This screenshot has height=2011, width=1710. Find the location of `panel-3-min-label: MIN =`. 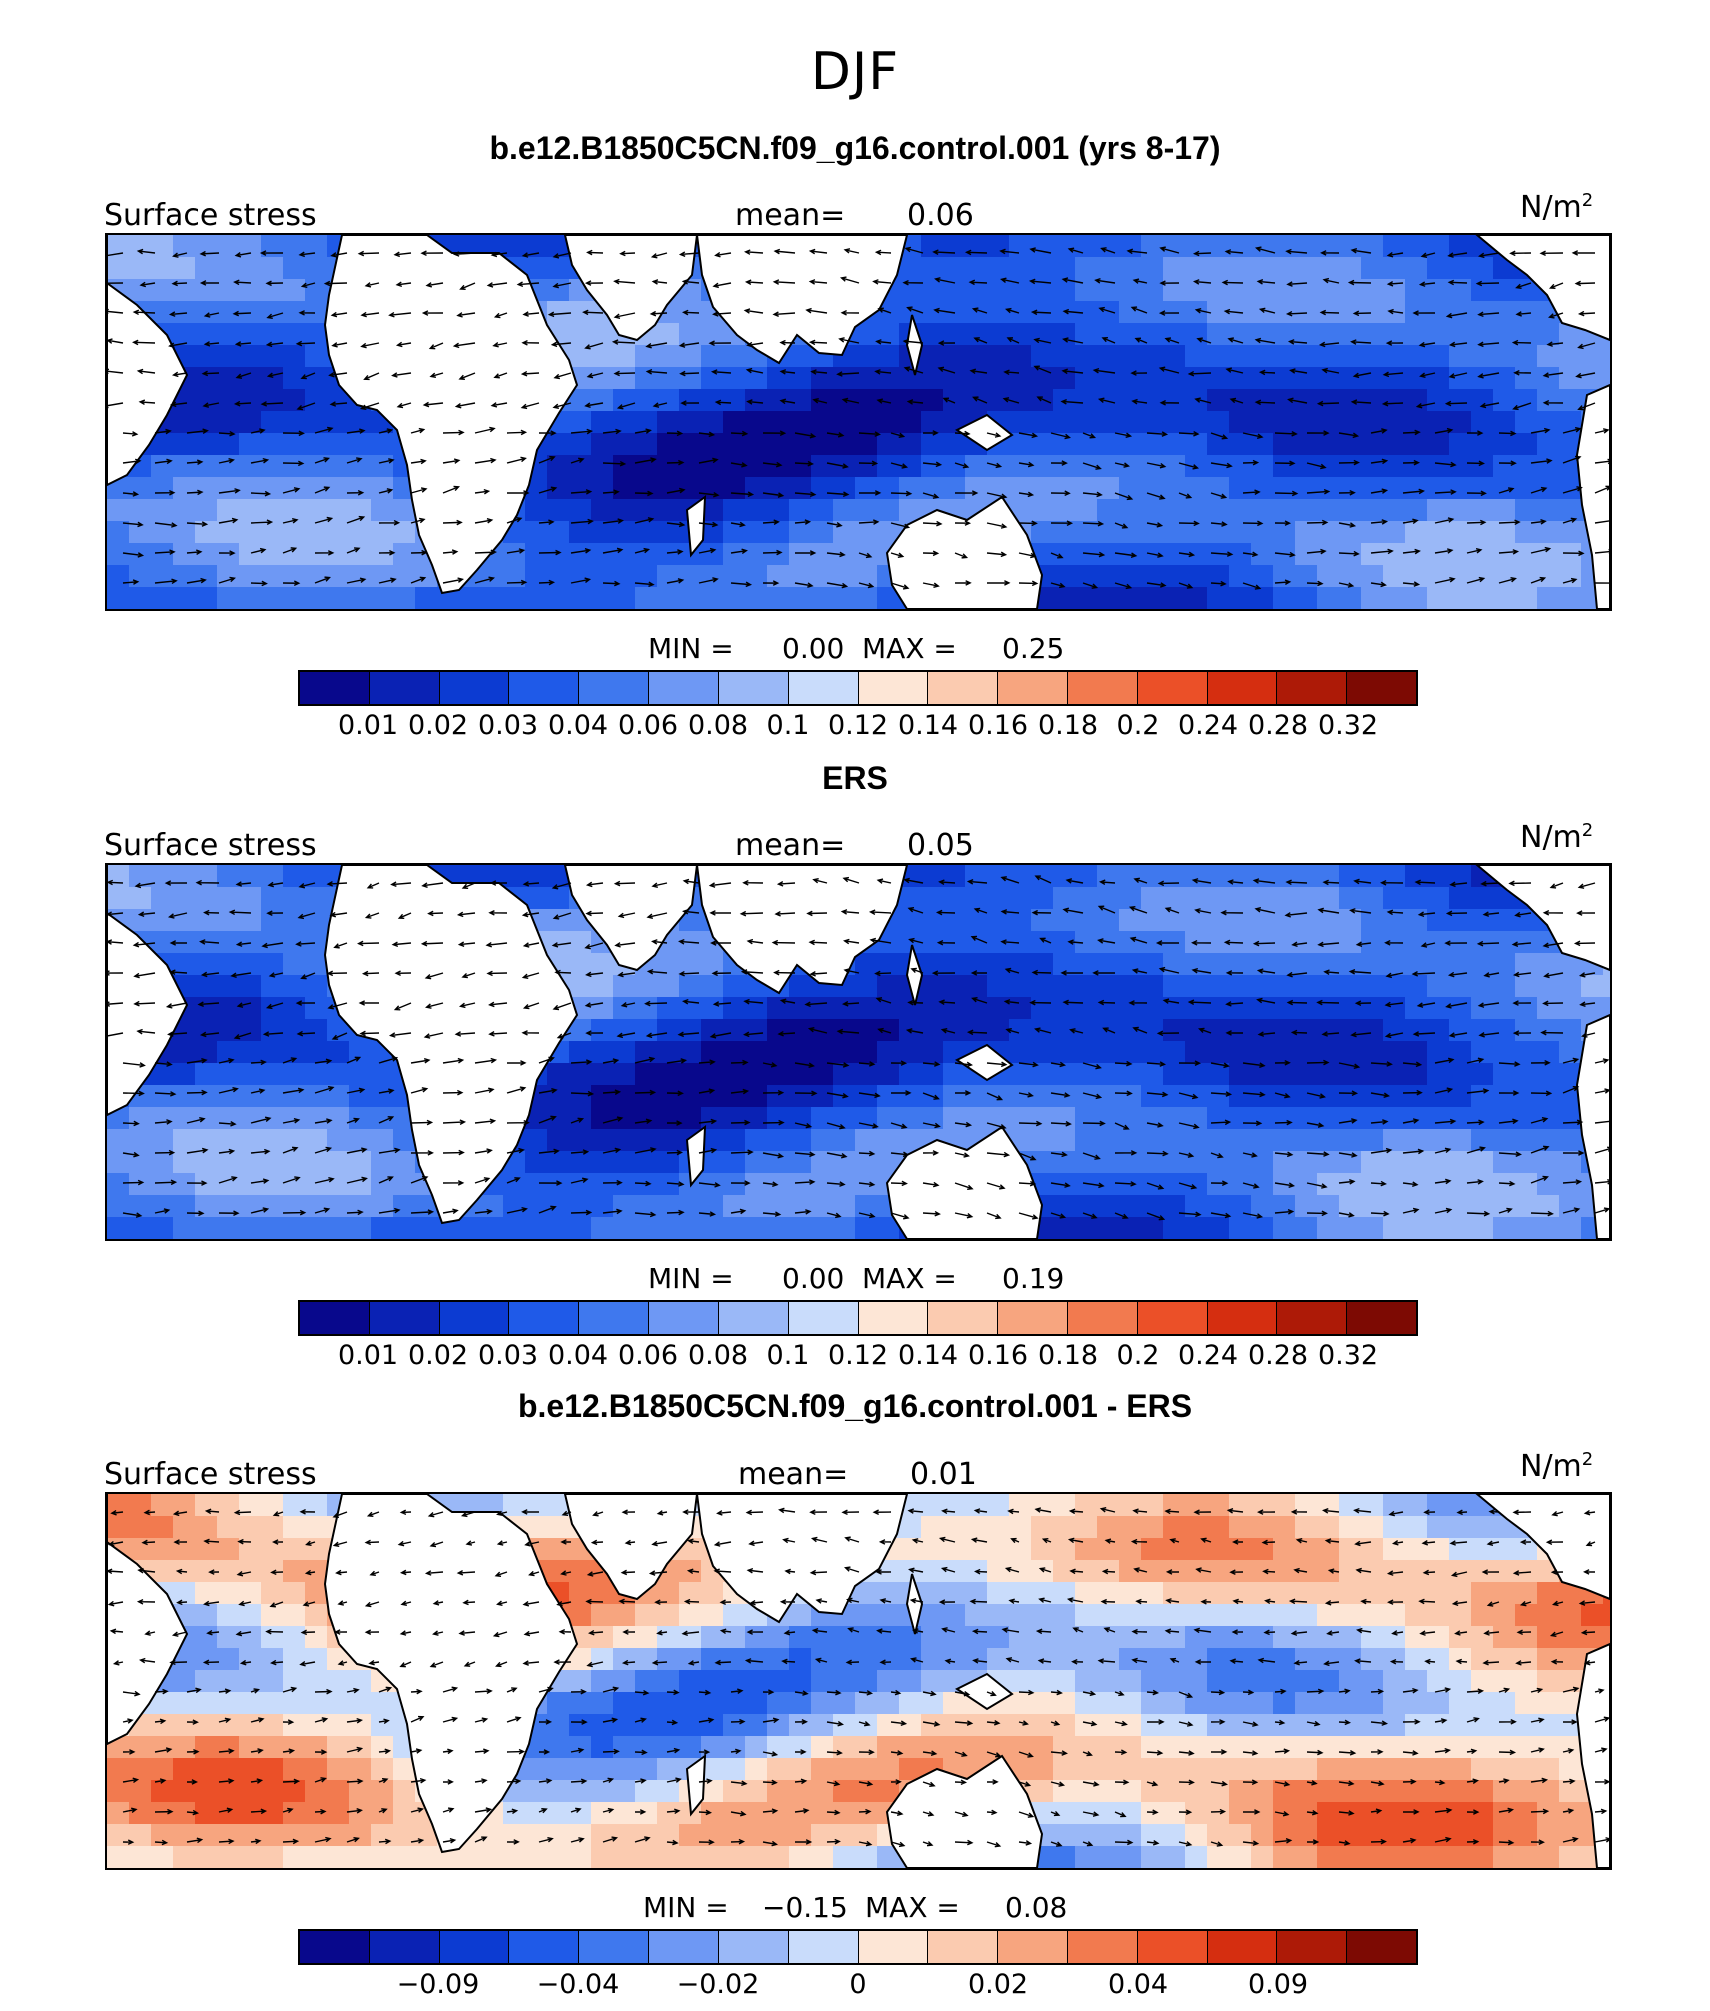

panel-3-min-label: MIN = is located at coordinates (686, 1907).